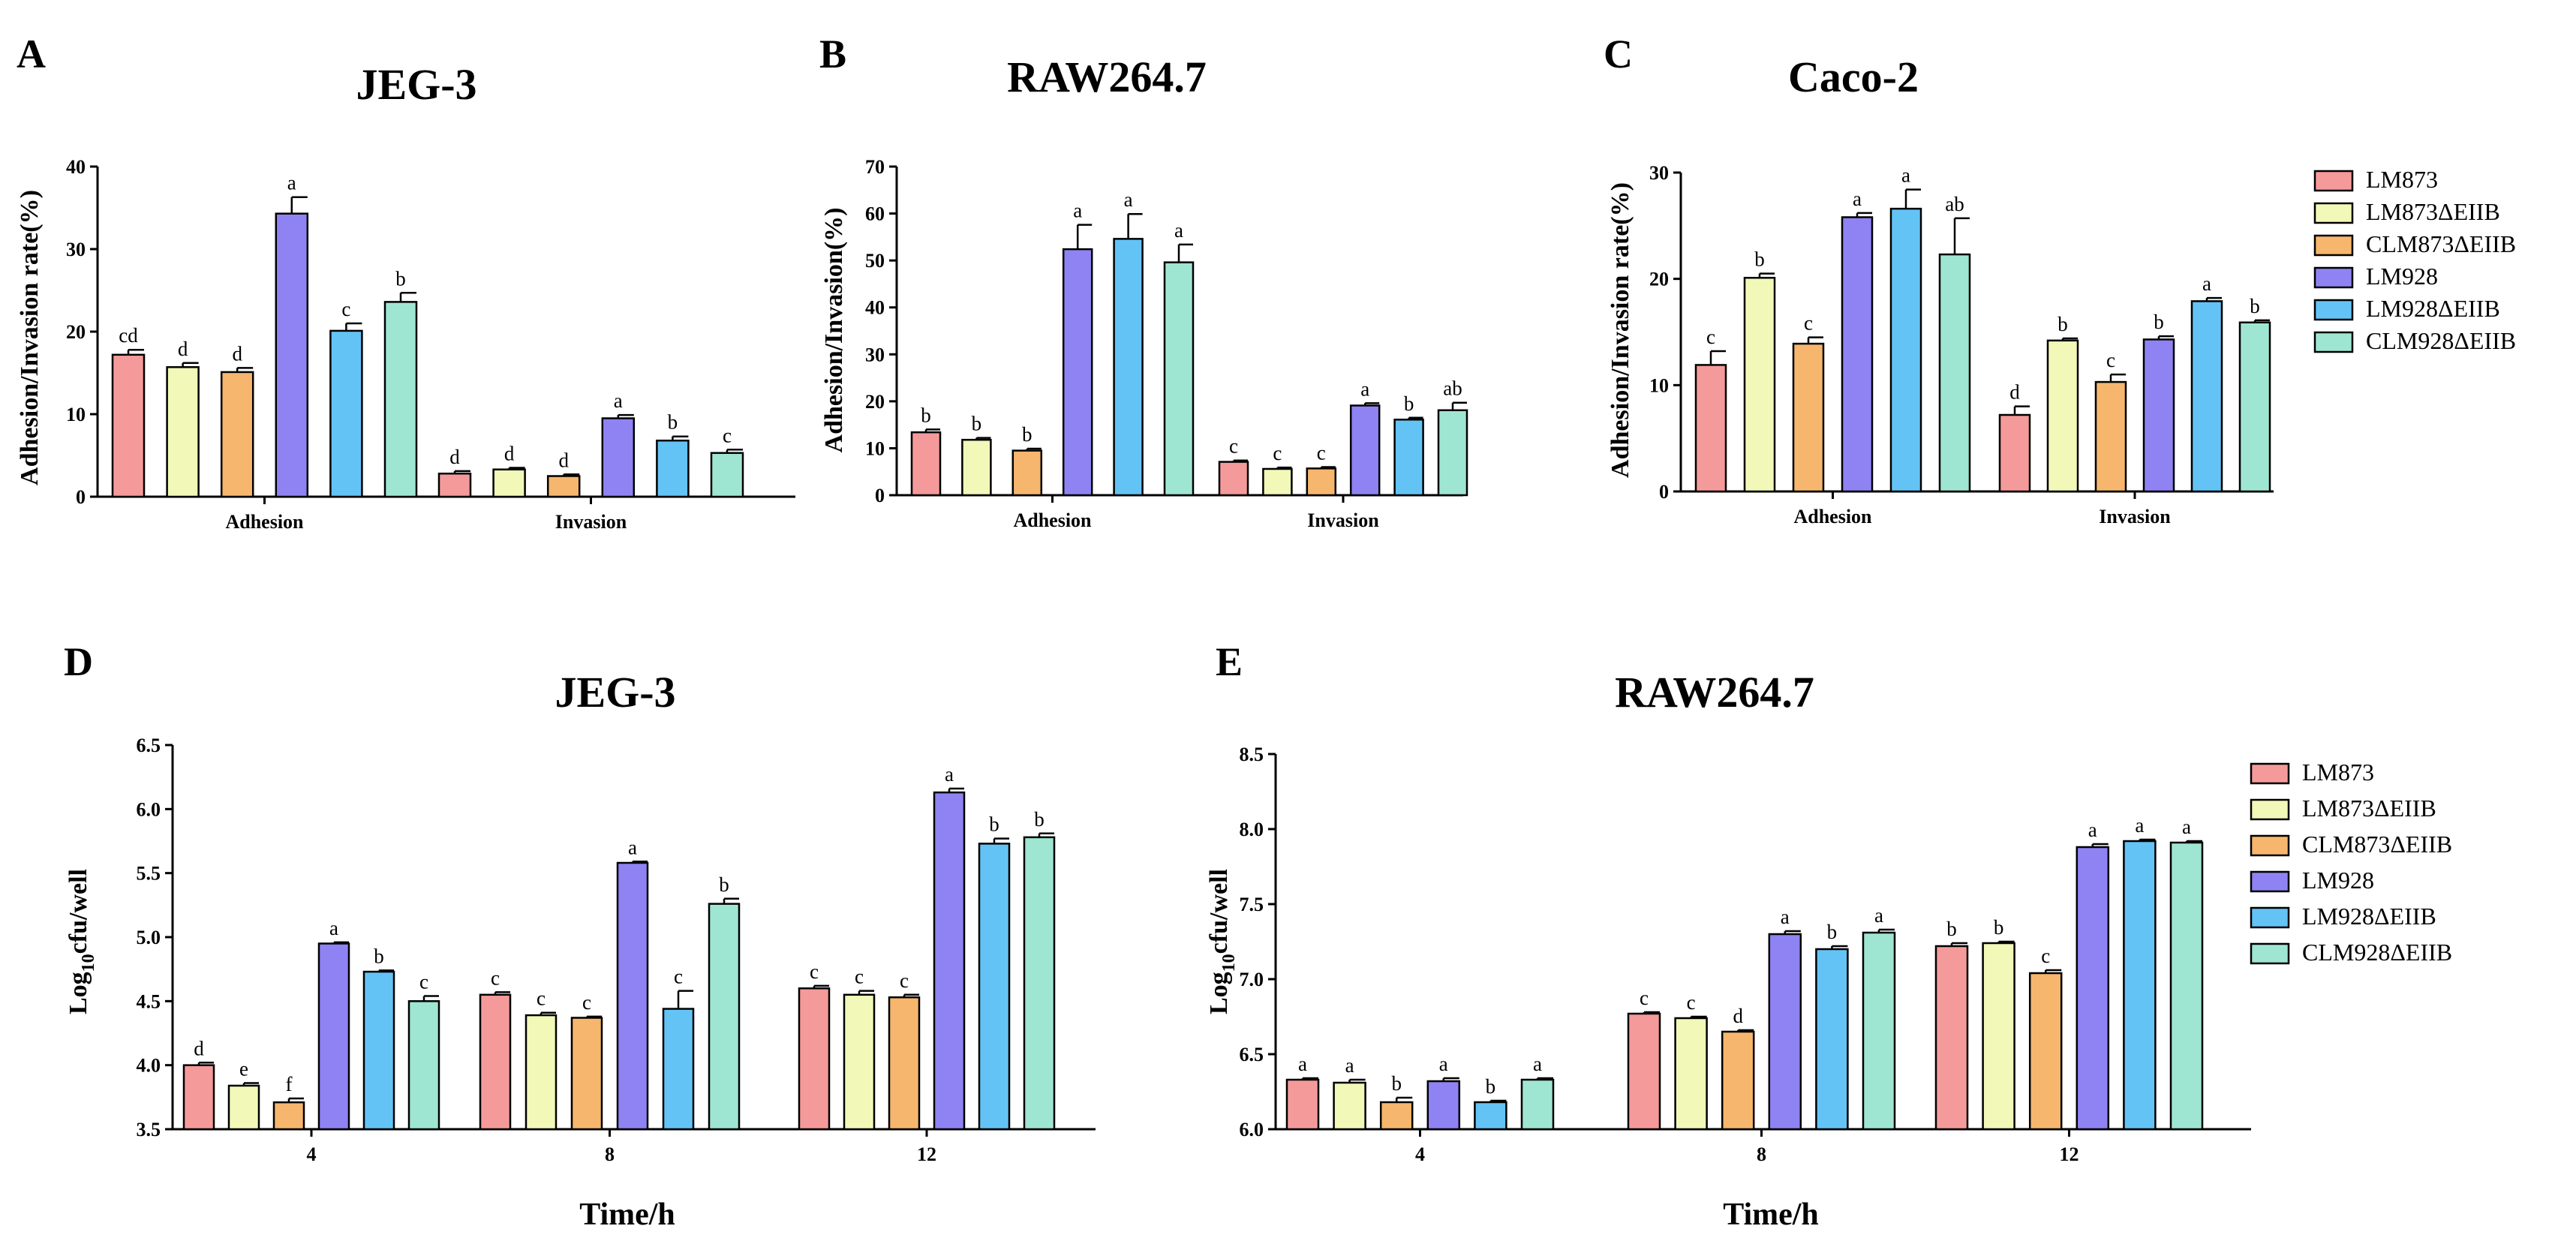 The image size is (2576, 1247). Describe the element at coordinates (2377, 952) in the screenshot. I see `legend-label: CLM928ΔEIIB` at that location.